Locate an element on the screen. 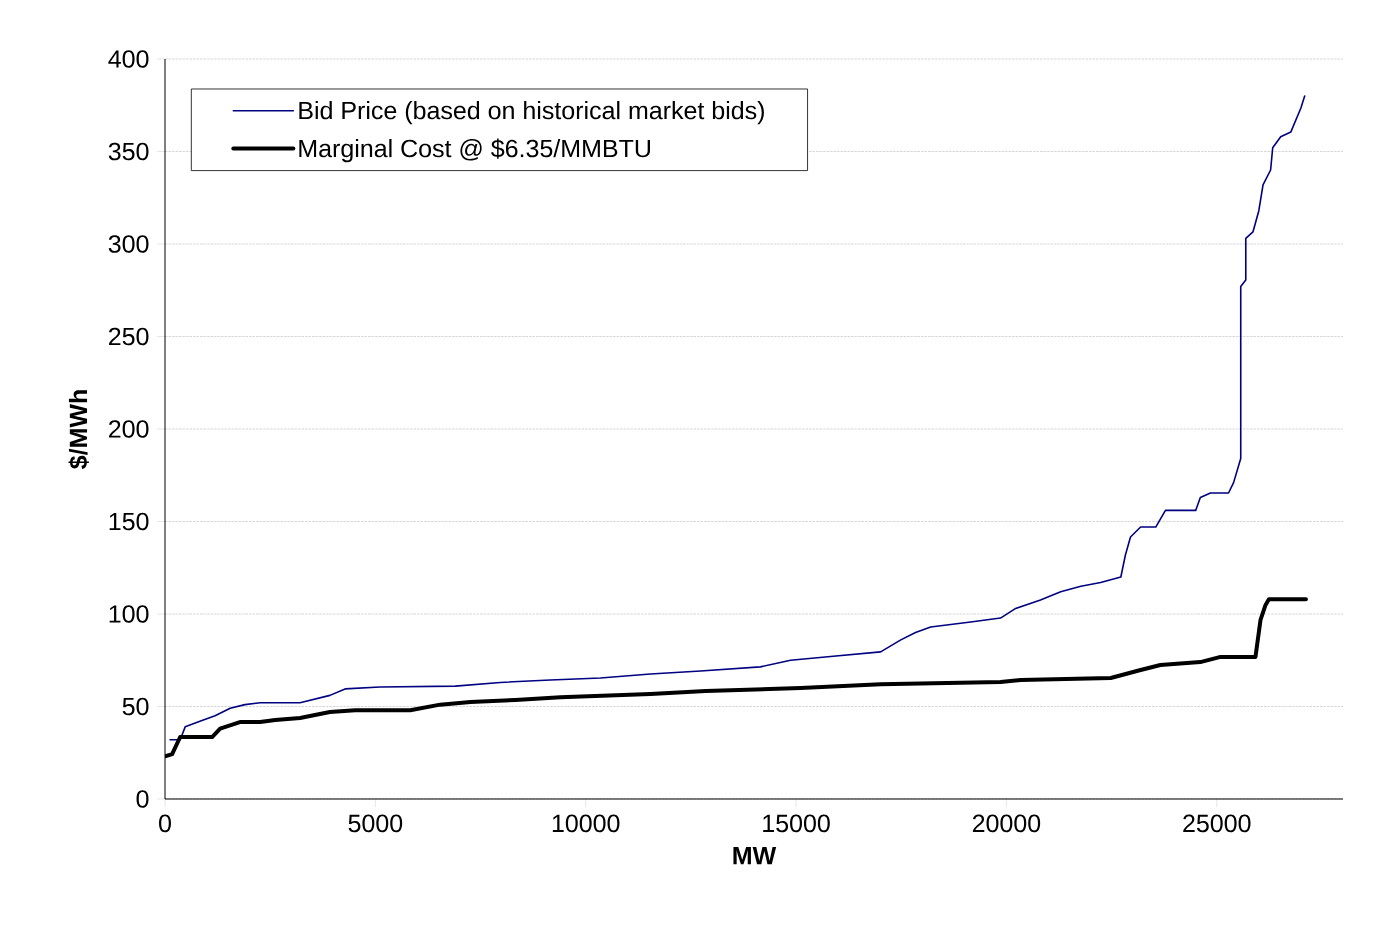 The image size is (1393, 926). x-tick-label: 20000 is located at coordinates (1006, 823).